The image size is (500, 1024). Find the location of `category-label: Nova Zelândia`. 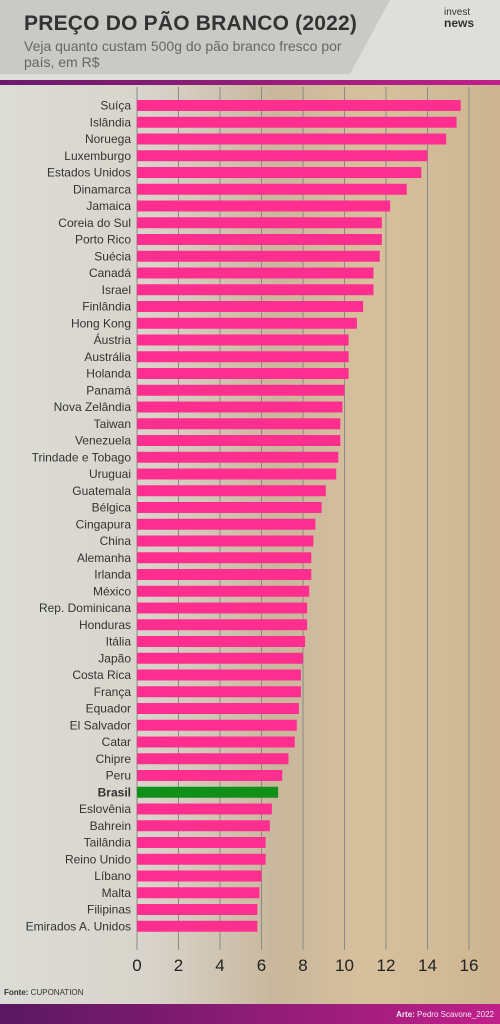

category-label: Nova Zelândia is located at coordinates (93, 407).